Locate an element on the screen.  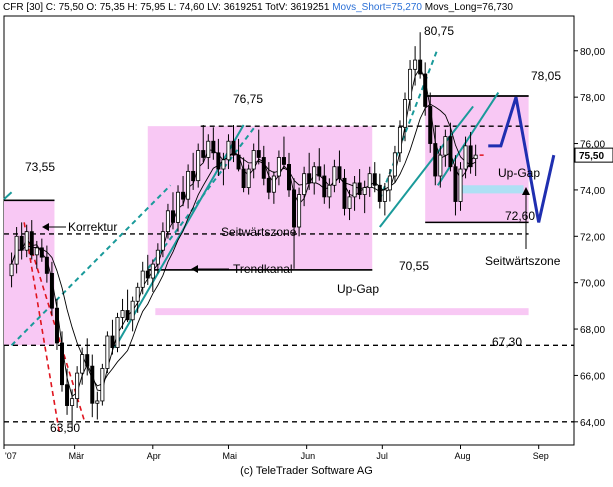
header-totv: TotV: 3619251 is located at coordinates (297, 7).